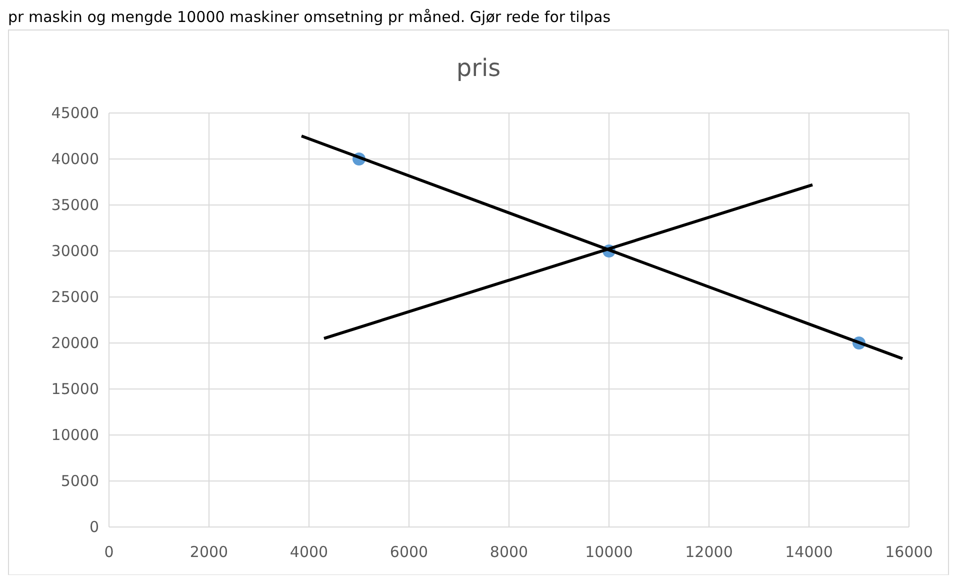 This screenshot has width=957, height=583. Describe the element at coordinates (809, 552) in the screenshot. I see `x-tick-label: 14000` at that location.